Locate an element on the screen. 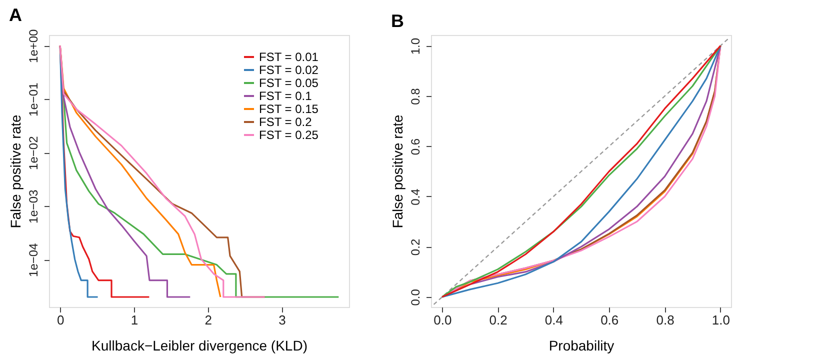 The height and width of the screenshot is (364, 830). legend-label: FST = 0.1 is located at coordinates (285, 96).